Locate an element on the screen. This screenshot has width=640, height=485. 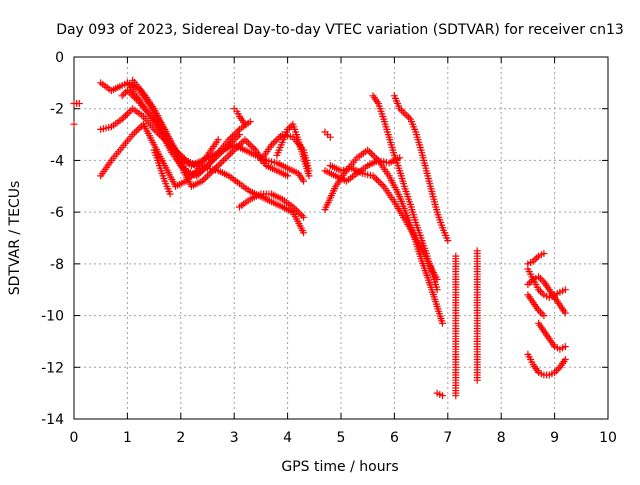
y-tick-label: -6 is located at coordinates (57, 213).